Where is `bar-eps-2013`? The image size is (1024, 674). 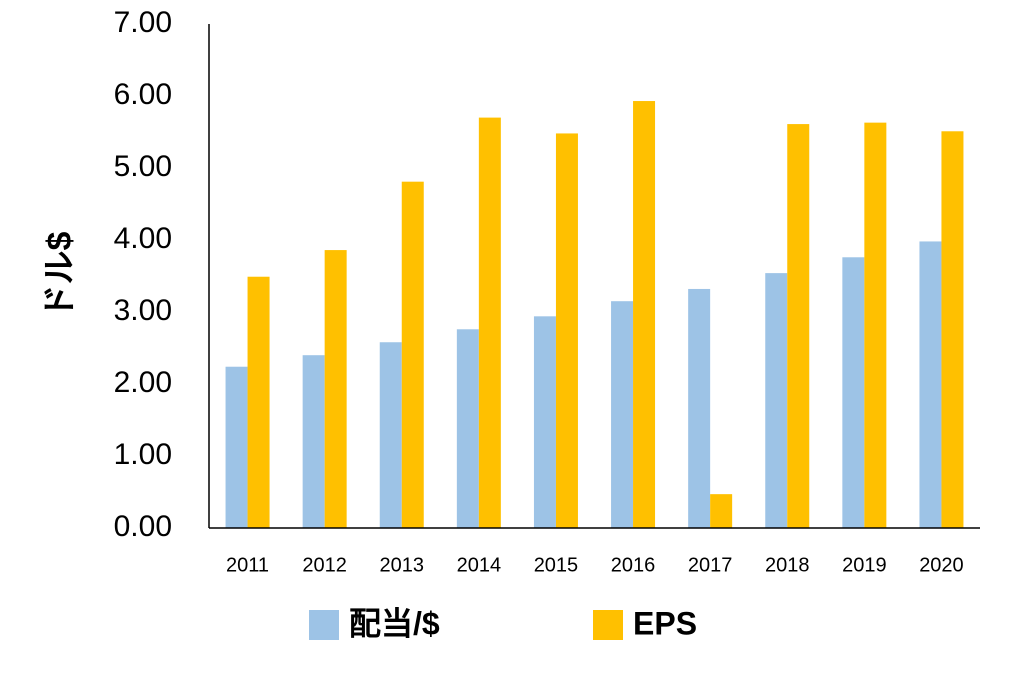
bar-eps-2013 is located at coordinates (412, 354).